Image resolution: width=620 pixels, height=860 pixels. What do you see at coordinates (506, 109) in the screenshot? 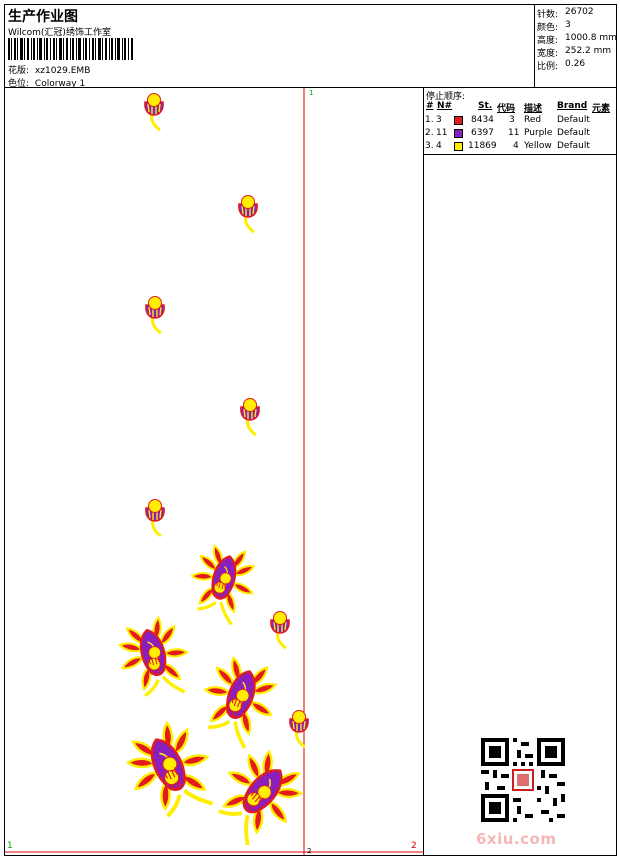
I see `col-header-code: 代码` at bounding box center [506, 109].